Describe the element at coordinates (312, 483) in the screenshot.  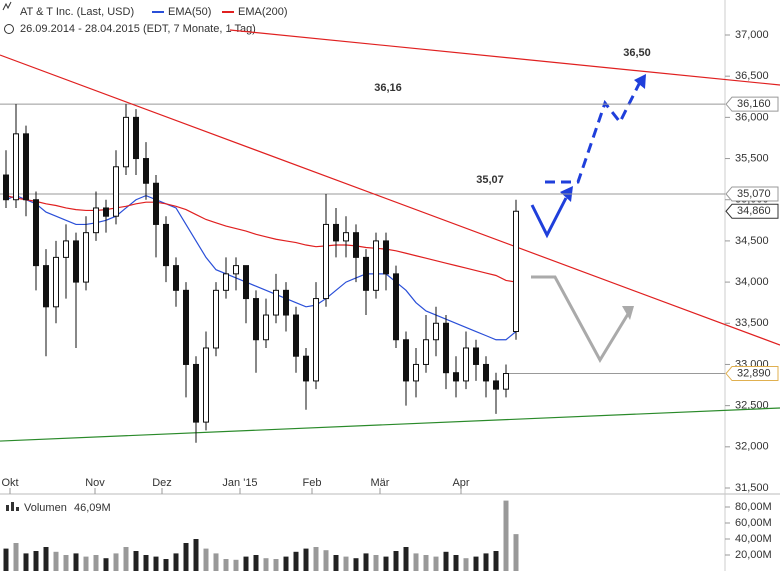
I see `x-tick-label: Feb` at that location.